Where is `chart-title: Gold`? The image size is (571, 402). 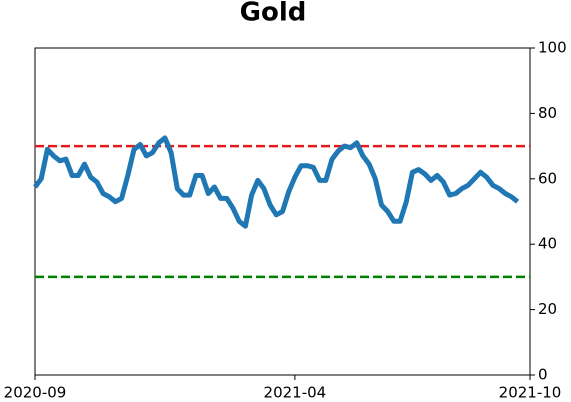
chart-title: Gold is located at coordinates (273, 14).